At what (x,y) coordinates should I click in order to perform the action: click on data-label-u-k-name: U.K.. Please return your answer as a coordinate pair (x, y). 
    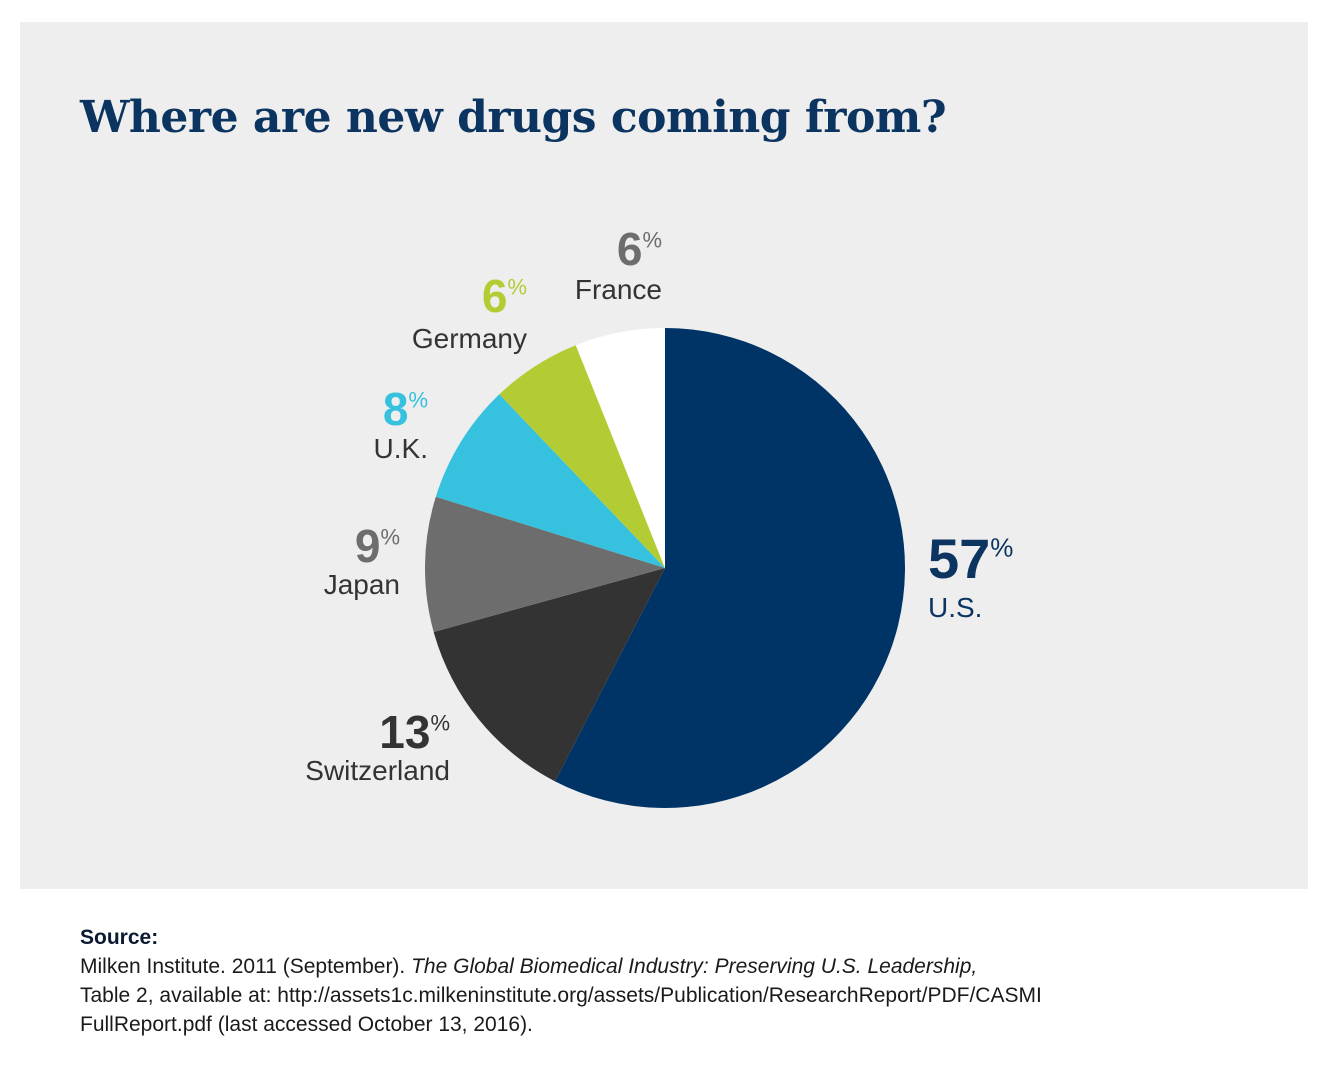
    Looking at the image, I should click on (401, 448).